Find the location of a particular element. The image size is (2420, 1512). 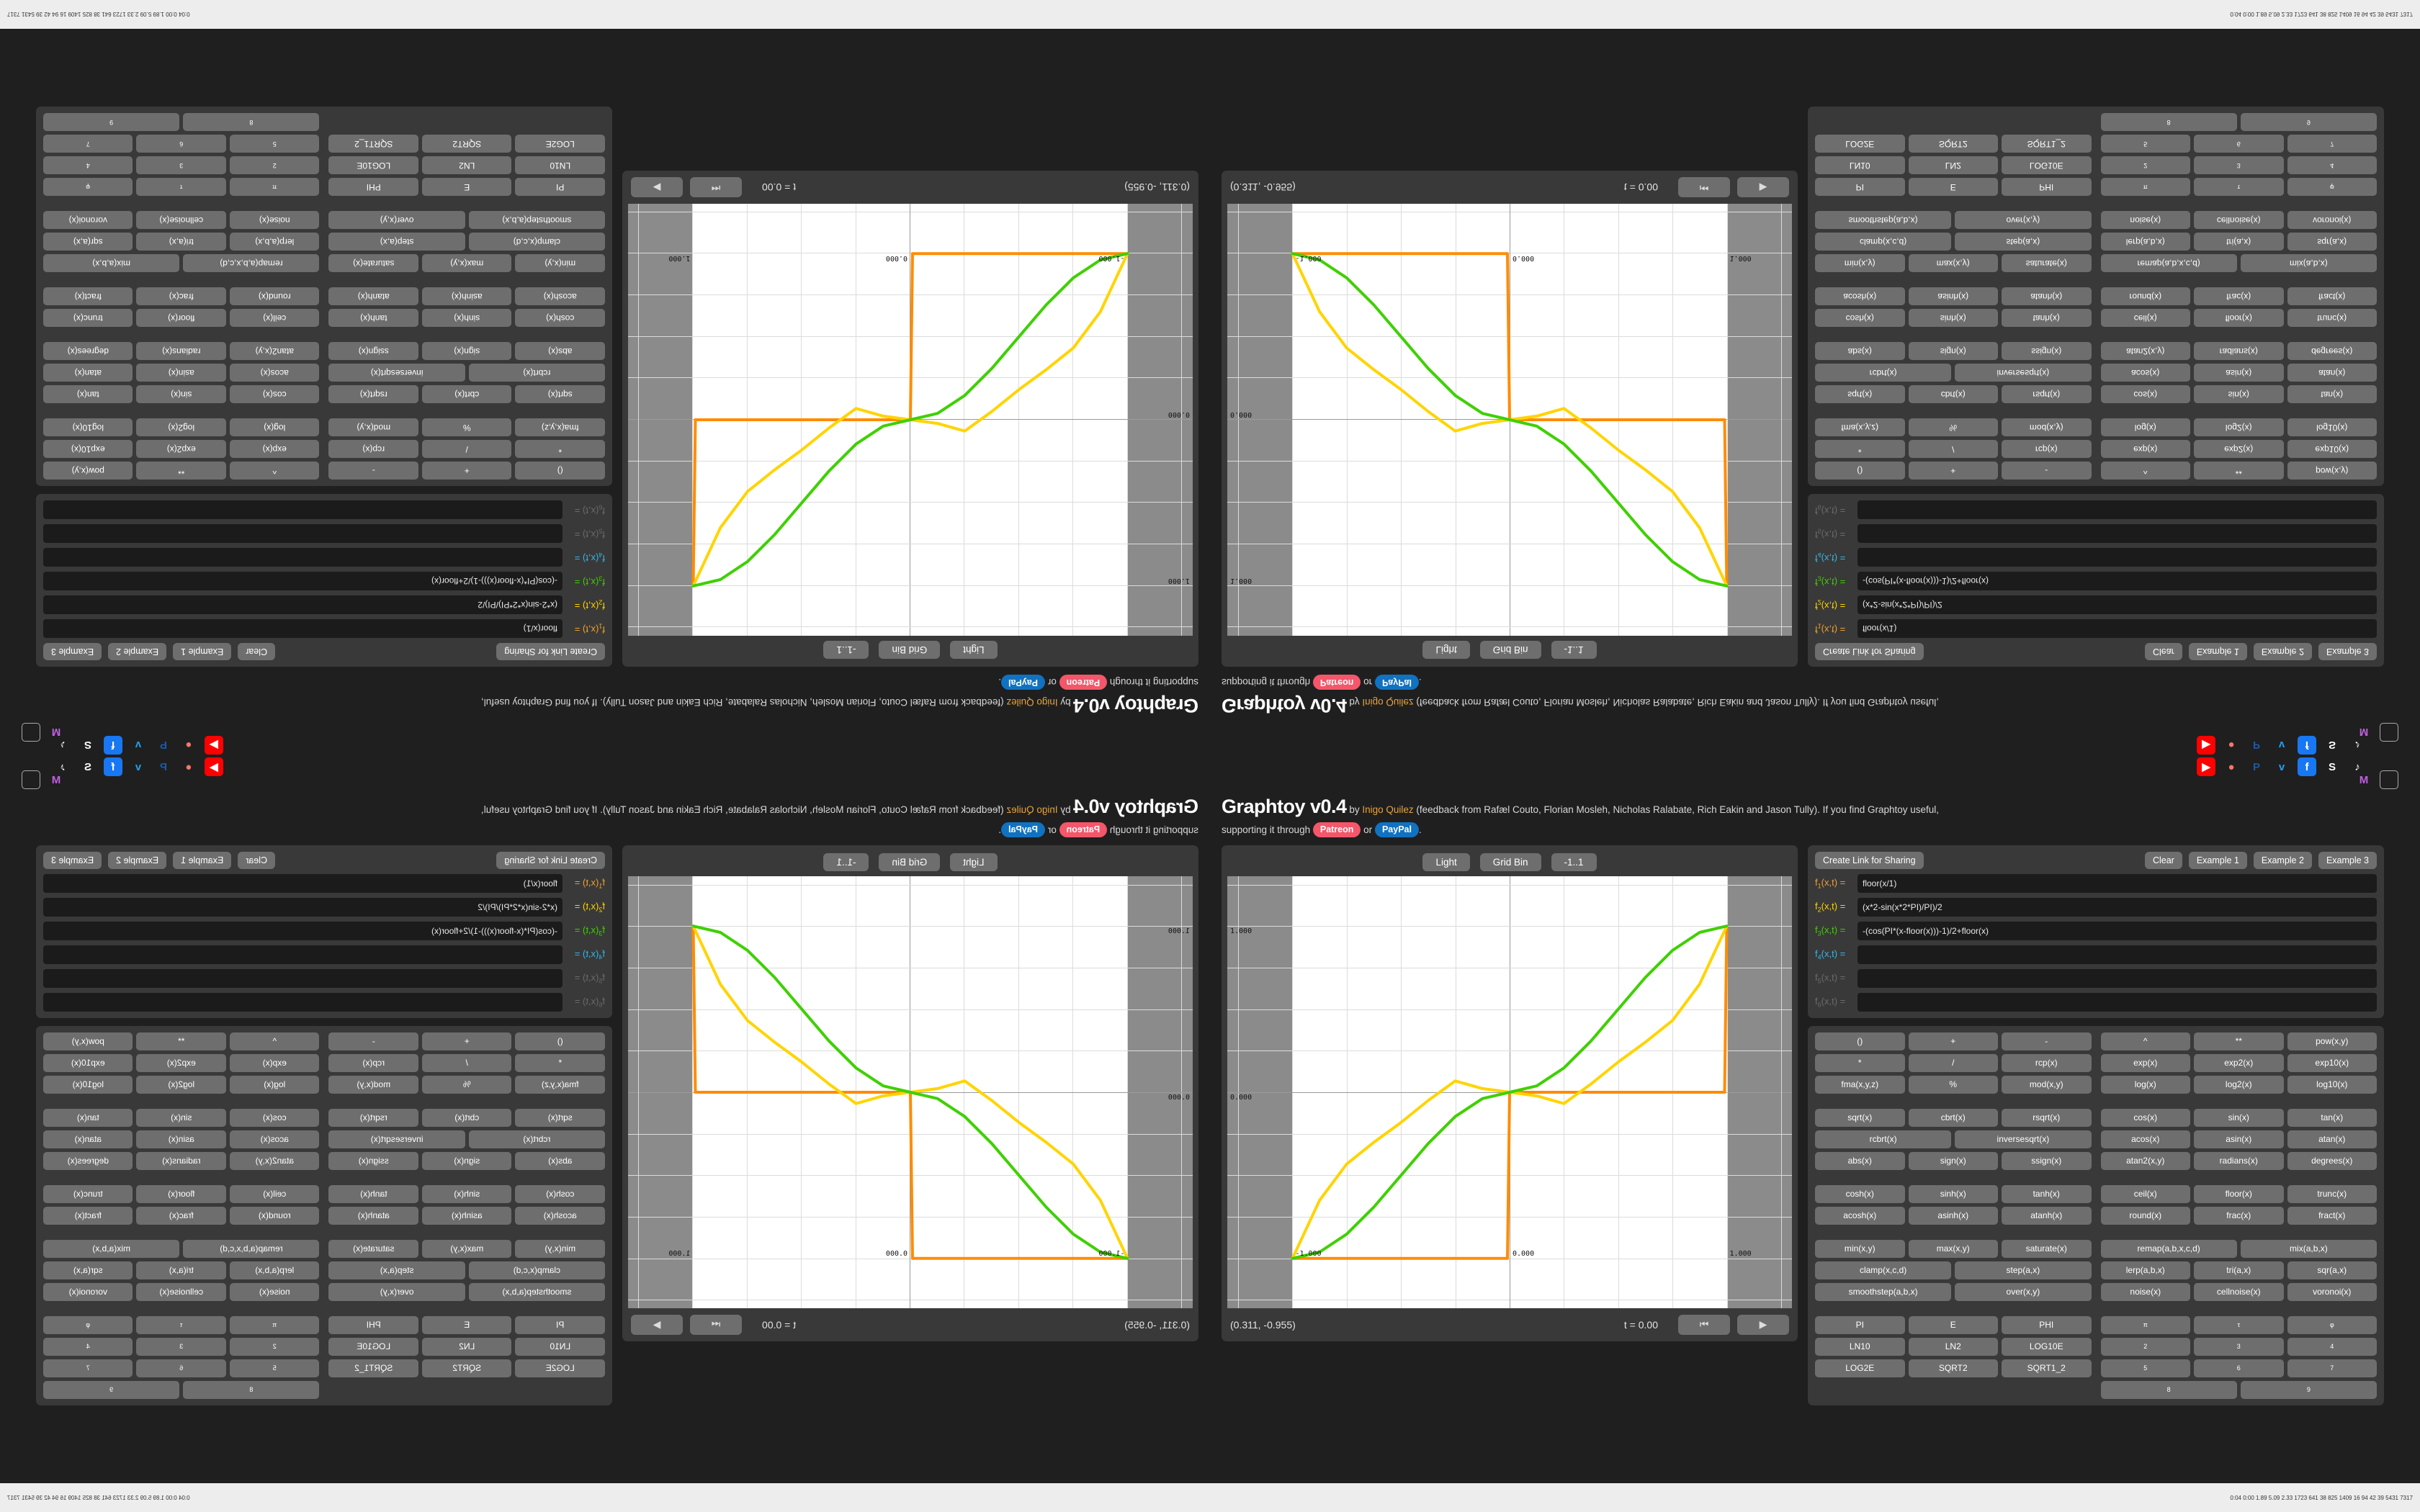

function-button-coshx: cosh(x) is located at coordinates (560, 1193).